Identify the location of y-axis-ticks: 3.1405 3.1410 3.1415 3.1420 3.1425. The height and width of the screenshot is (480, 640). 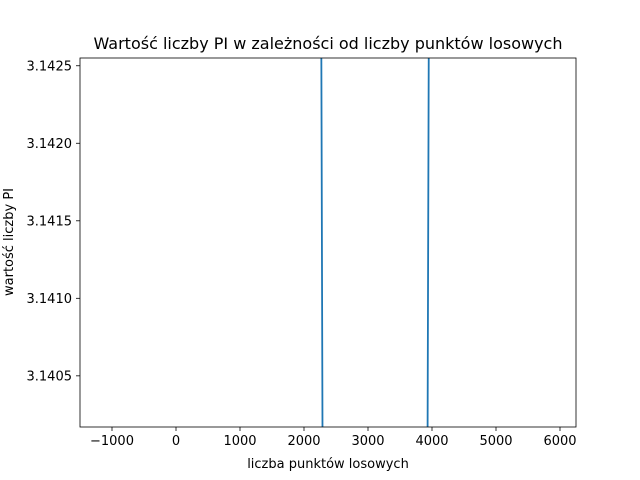
(53, 221).